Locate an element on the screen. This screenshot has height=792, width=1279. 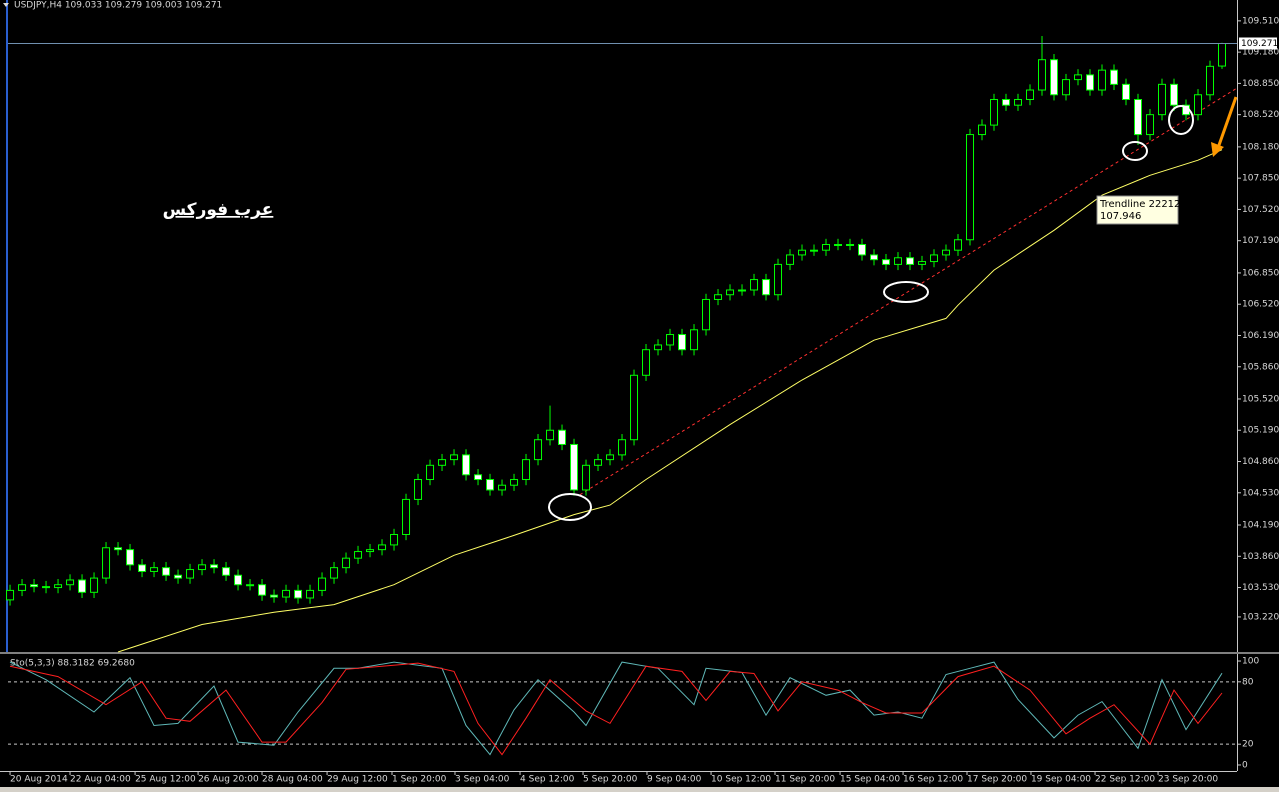
y-tick-label: 104.860 is located at coordinates (1260, 462).